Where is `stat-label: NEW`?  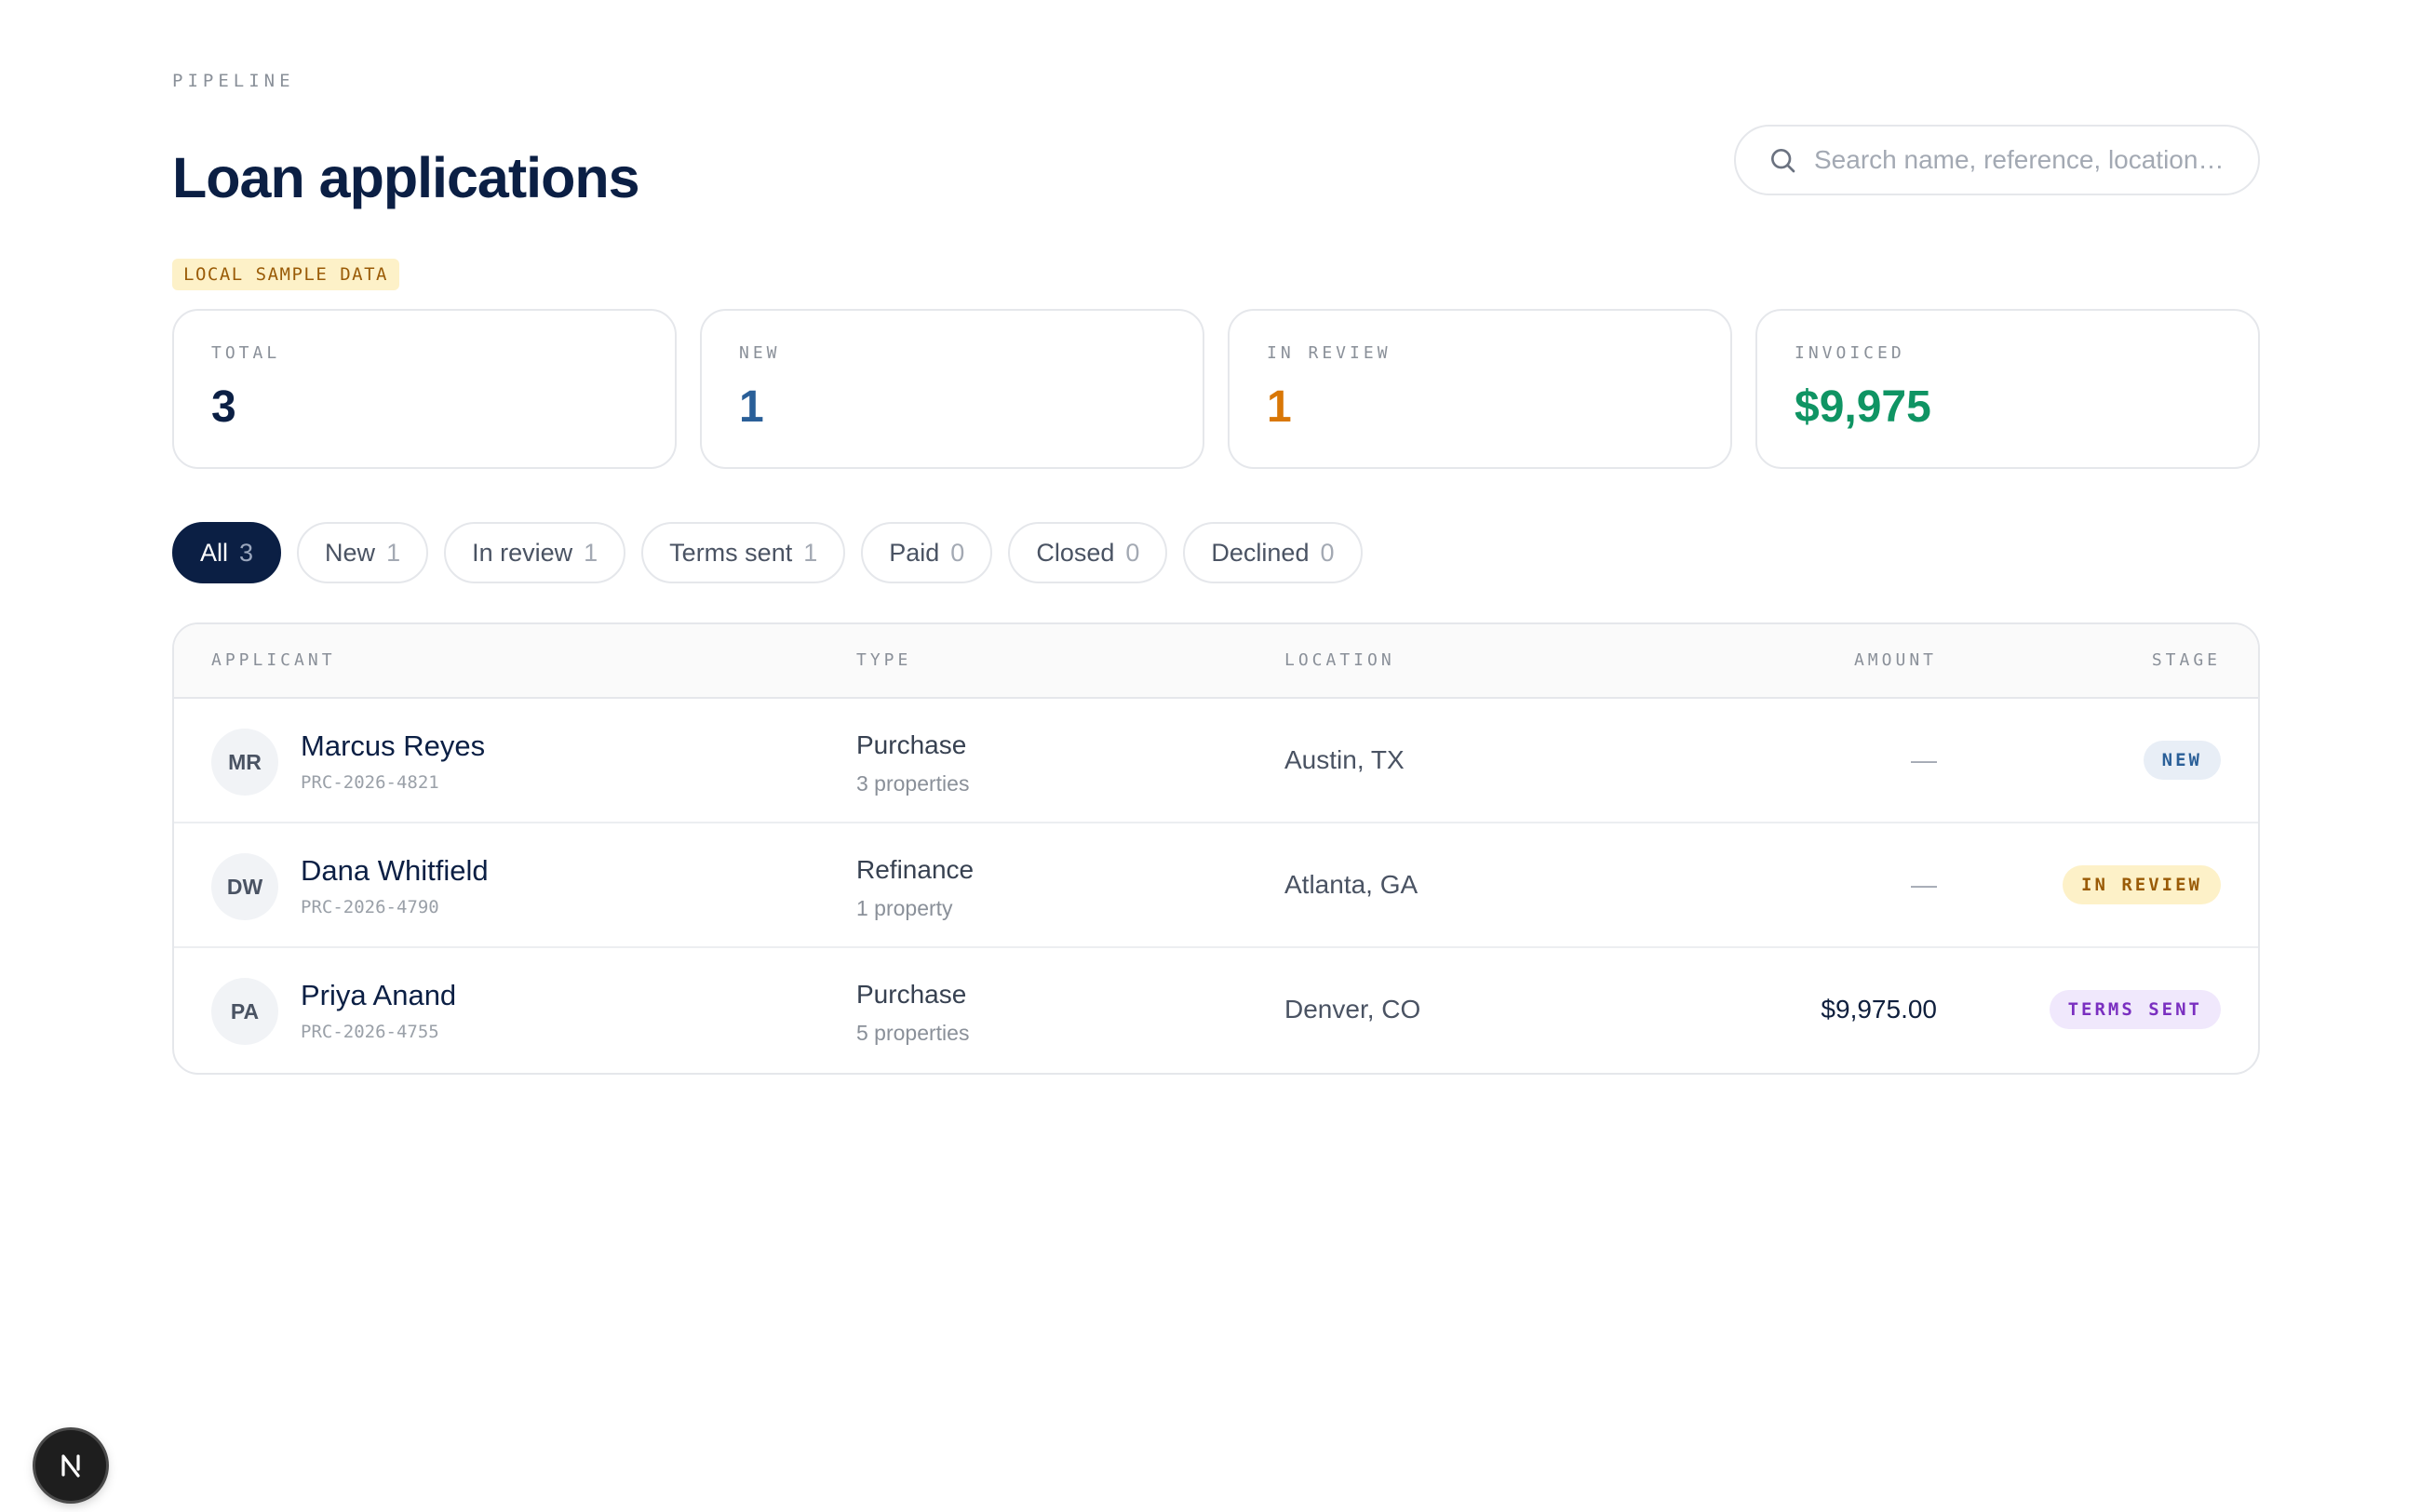
stat-label: NEW is located at coordinates (760, 353).